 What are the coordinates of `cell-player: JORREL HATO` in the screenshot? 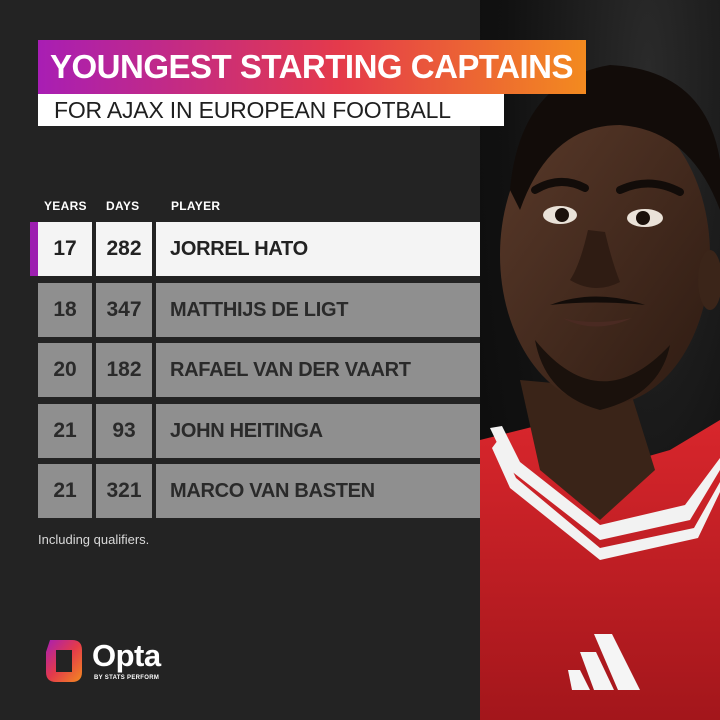 It's located at (318, 249).